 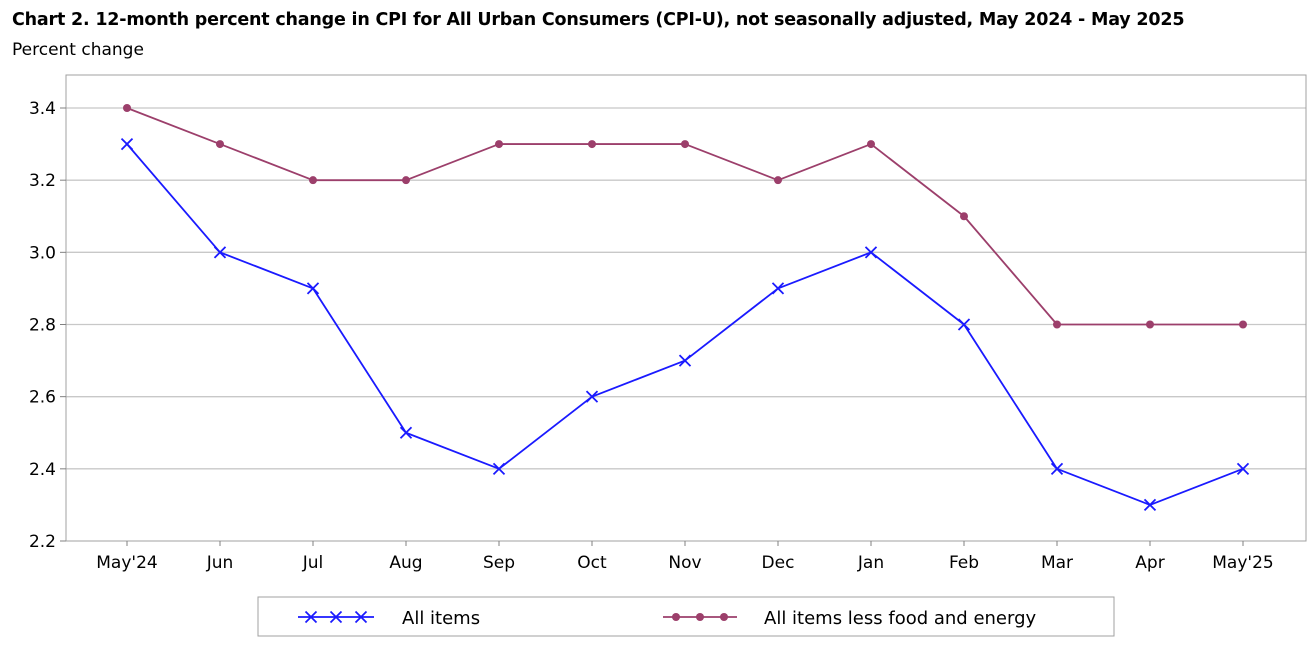 I want to click on x-tick-label: Nov, so click(x=684, y=563).